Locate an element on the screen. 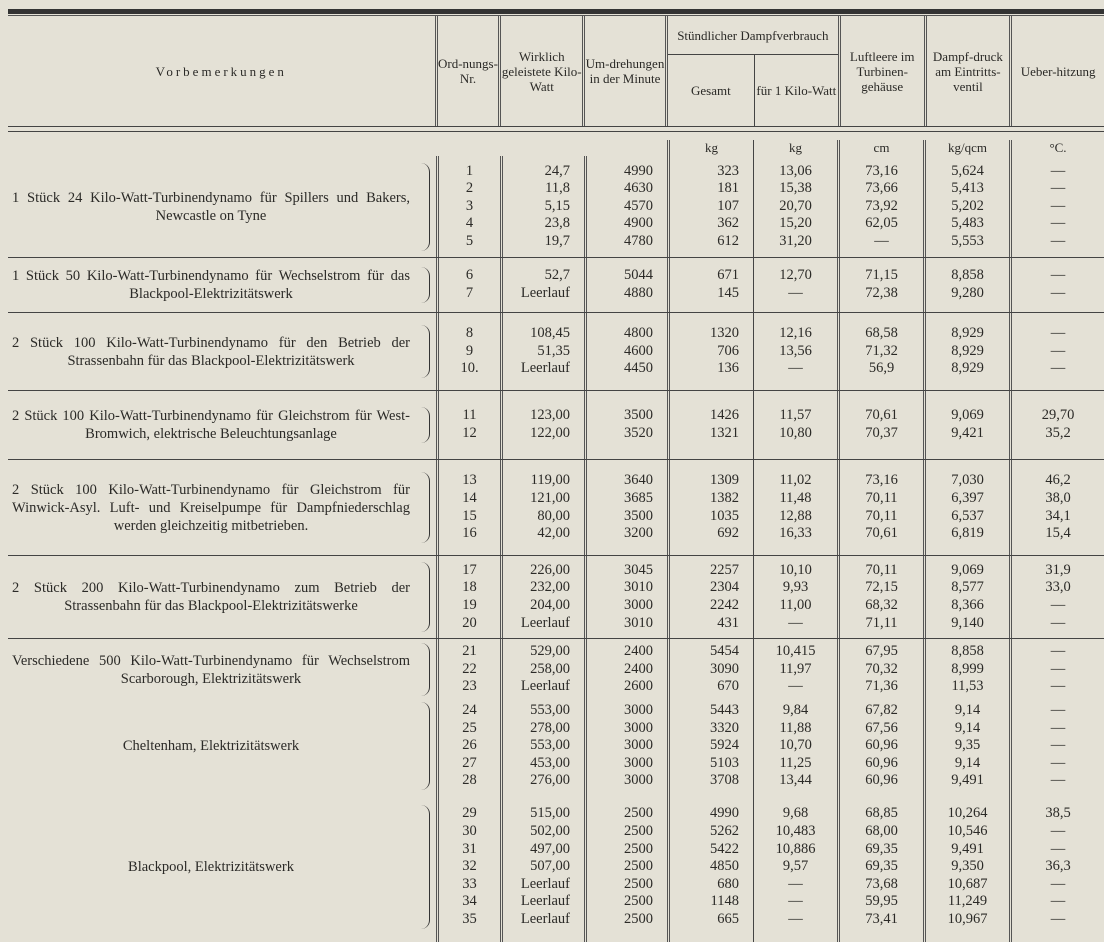 The width and height of the screenshot is (1104, 942). cell-nr: 6 is located at coordinates (469, 275).